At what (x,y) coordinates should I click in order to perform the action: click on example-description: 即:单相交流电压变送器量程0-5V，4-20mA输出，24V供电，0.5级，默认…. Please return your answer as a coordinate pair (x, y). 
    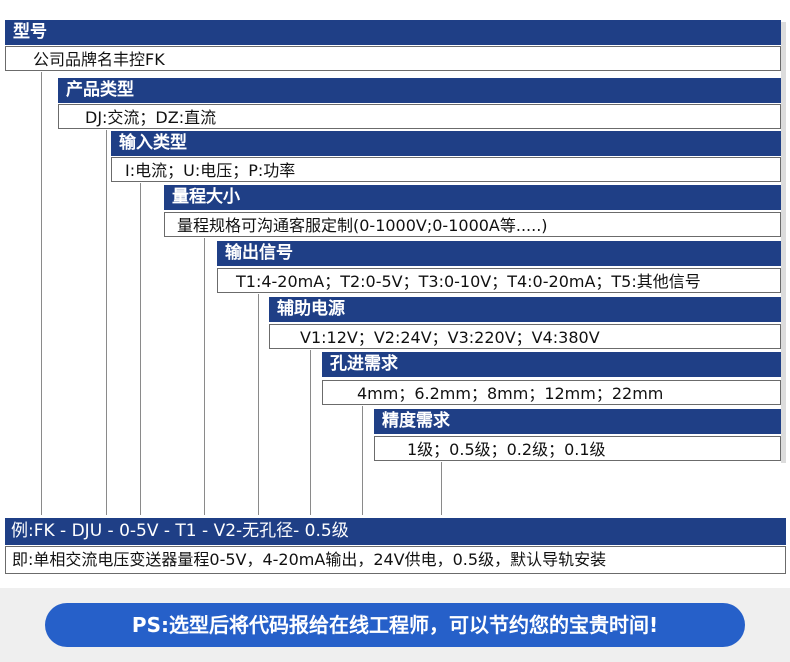
    Looking at the image, I should click on (395, 560).